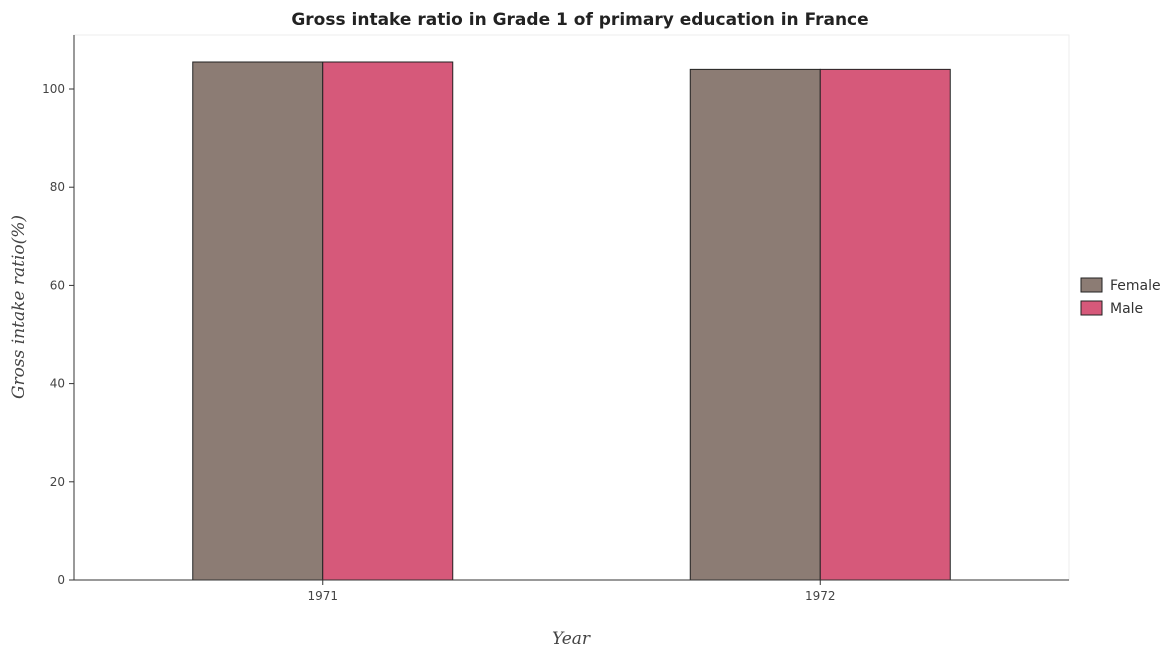 This screenshot has height=650, width=1161. What do you see at coordinates (19, 307) in the screenshot?
I see `y-axis-label: Gross intake ratio(%)` at bounding box center [19, 307].